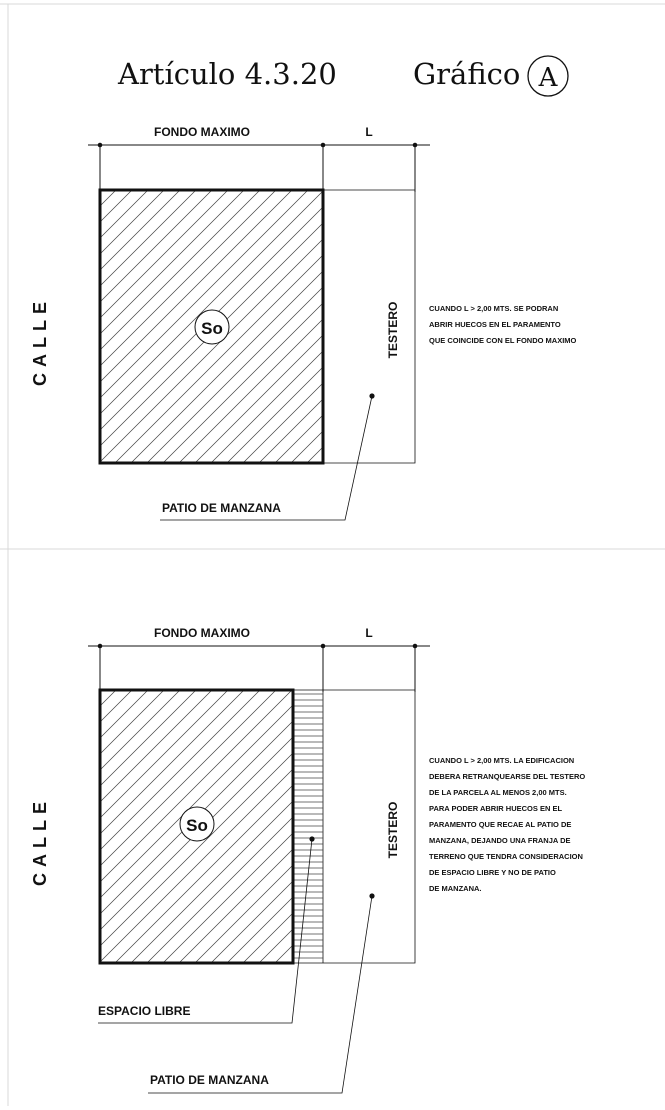  What do you see at coordinates (369, 326) in the screenshot?
I see `patio-outline-a` at bounding box center [369, 326].